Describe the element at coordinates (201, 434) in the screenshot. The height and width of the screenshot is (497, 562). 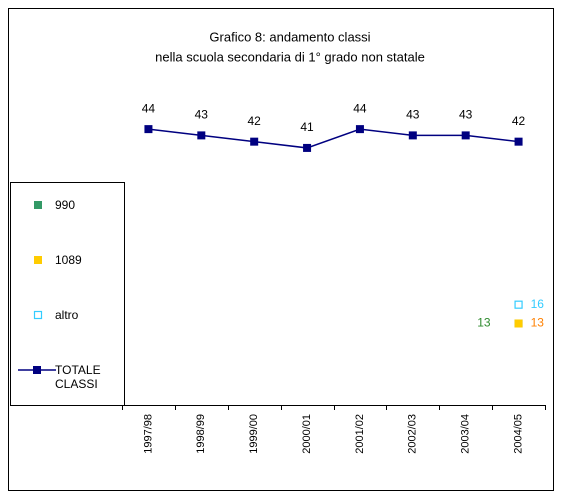
I see `x-tick-label: 1998/99` at that location.